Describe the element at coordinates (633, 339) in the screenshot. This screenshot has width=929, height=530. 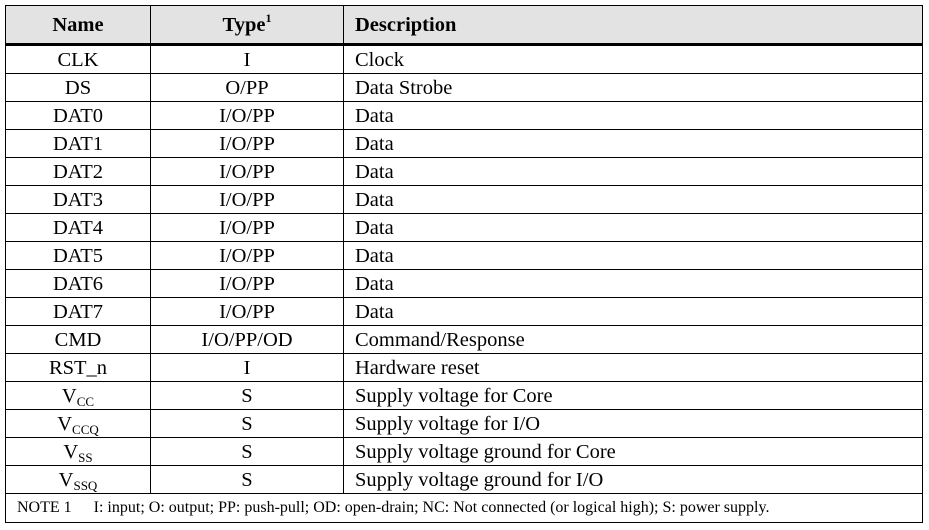
I see `pin-description-cell: Command/Response` at that location.